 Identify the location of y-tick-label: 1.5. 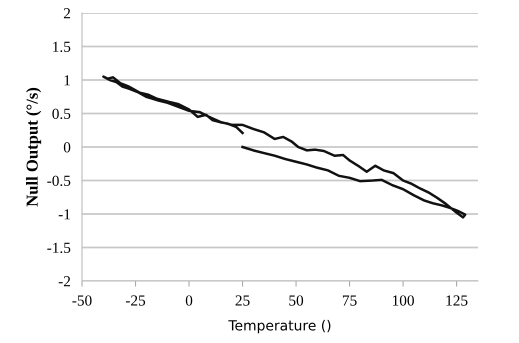
(61, 47).